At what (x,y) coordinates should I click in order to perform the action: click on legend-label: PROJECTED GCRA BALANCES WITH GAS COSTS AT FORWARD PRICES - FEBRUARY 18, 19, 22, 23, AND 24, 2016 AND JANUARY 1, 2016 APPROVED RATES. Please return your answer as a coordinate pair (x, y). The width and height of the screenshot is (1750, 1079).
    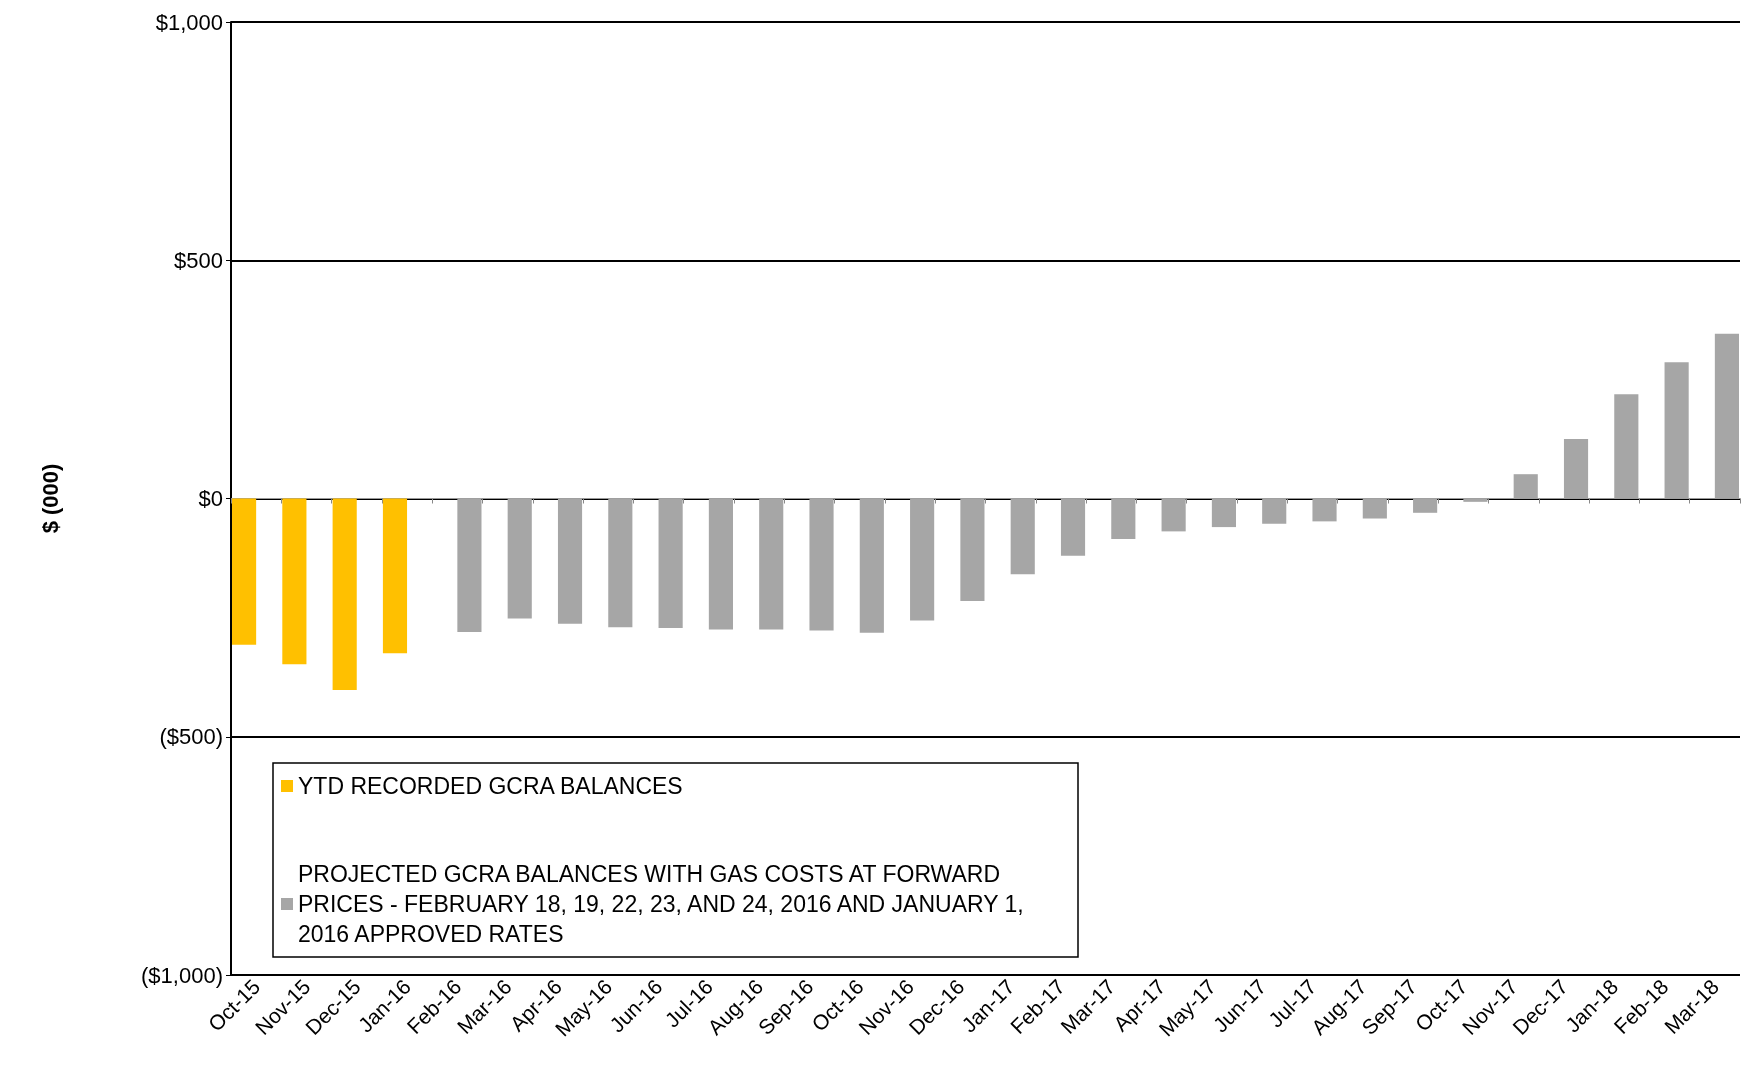
    Looking at the image, I should click on (664, 904).